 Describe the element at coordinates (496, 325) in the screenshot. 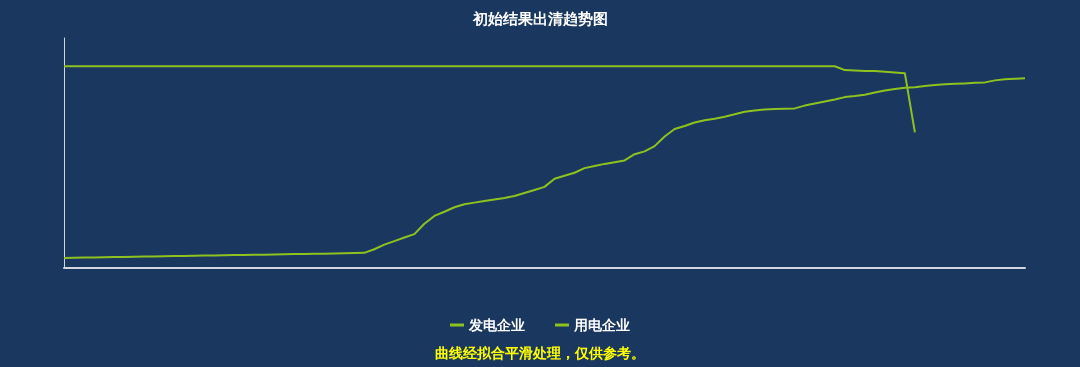

I see `legend-label: 发电企业` at that location.